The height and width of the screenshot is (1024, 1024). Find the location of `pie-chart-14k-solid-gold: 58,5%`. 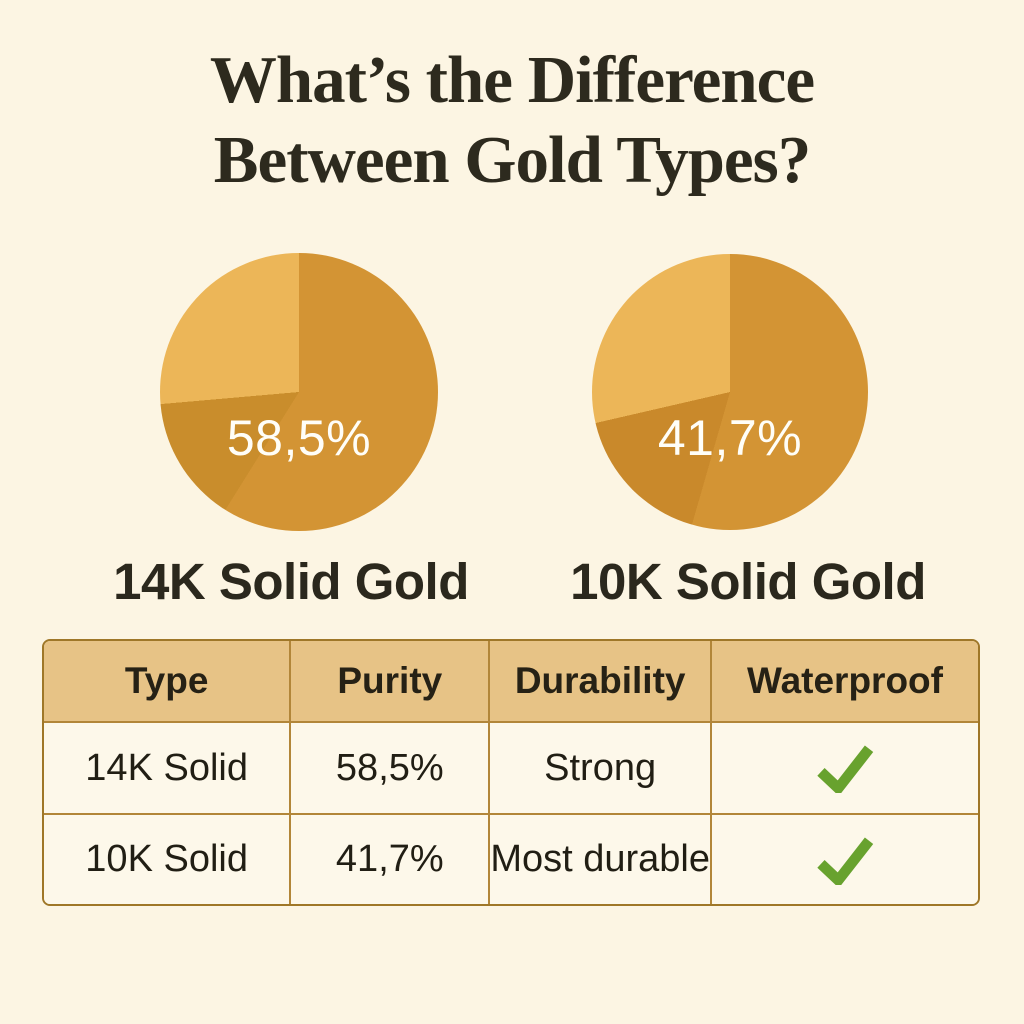

pie-chart-14k-solid-gold: 58,5% is located at coordinates (299, 392).